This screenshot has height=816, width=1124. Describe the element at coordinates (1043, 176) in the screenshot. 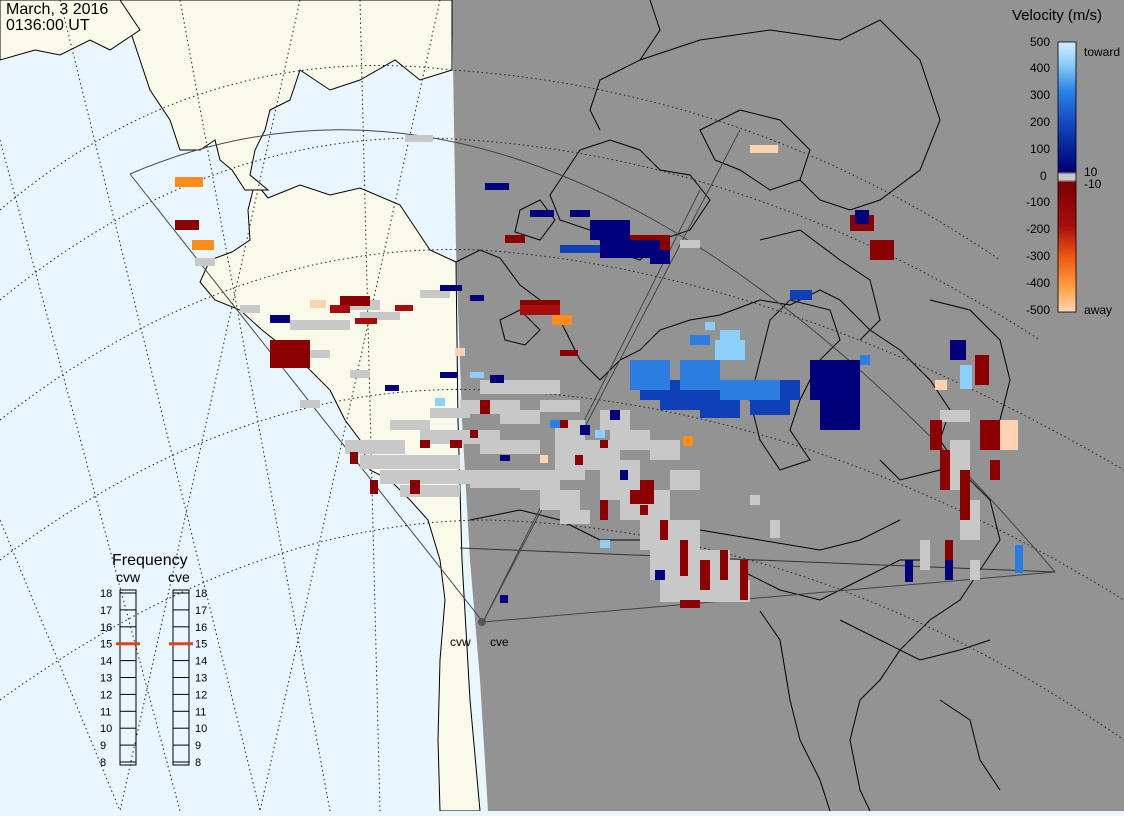

I see `colorbar-tick-label: 0` at that location.